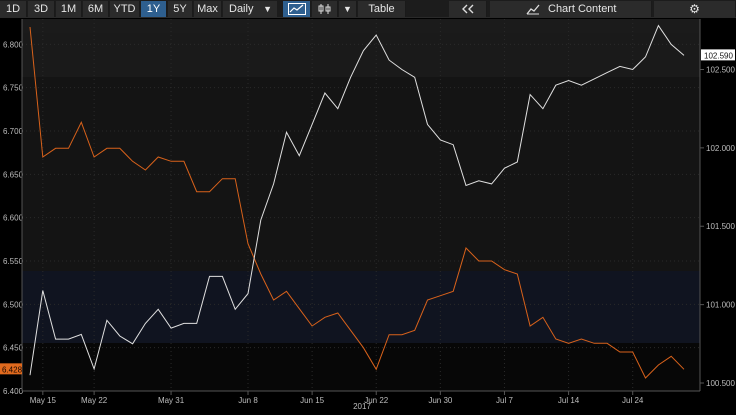  I want to click on right-axis-tick-label: 101.500, so click(720, 226).